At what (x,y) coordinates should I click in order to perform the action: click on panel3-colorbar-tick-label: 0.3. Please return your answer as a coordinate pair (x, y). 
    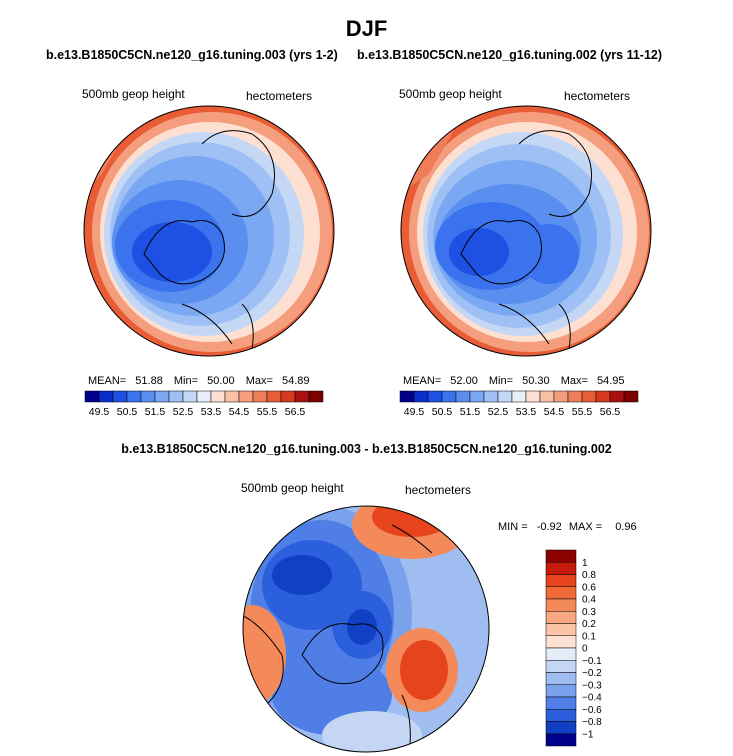
    Looking at the image, I should click on (589, 612).